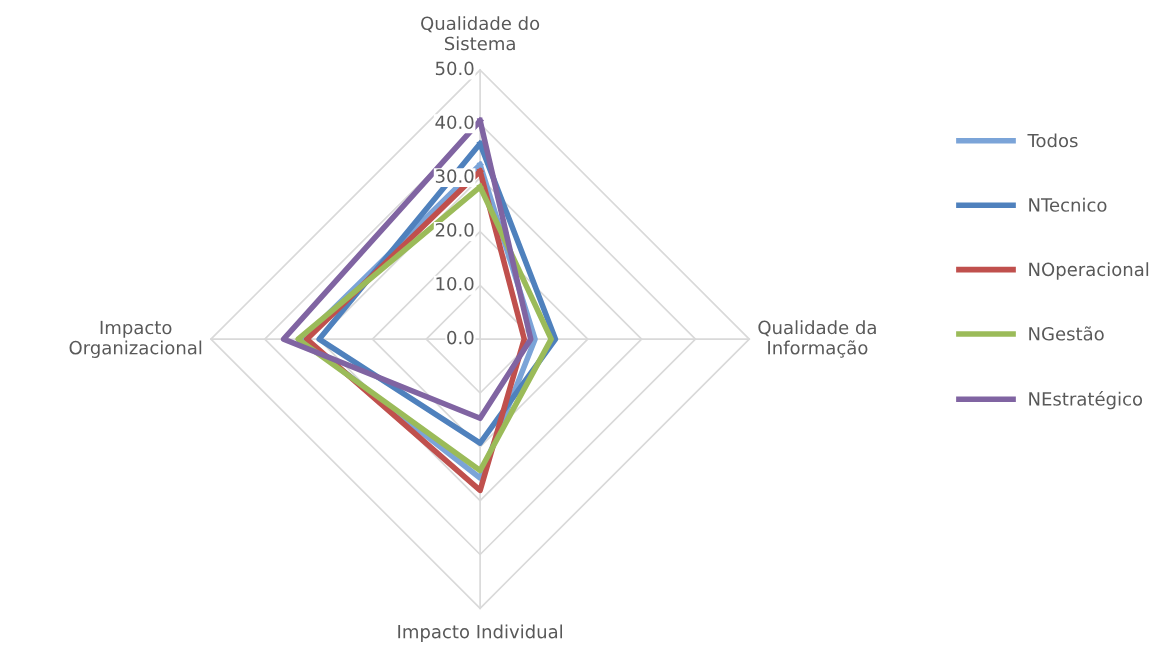 This screenshot has height=646, width=1171. Describe the element at coordinates (454, 122) in the screenshot. I see `y-tick-label: 40.0` at that location.